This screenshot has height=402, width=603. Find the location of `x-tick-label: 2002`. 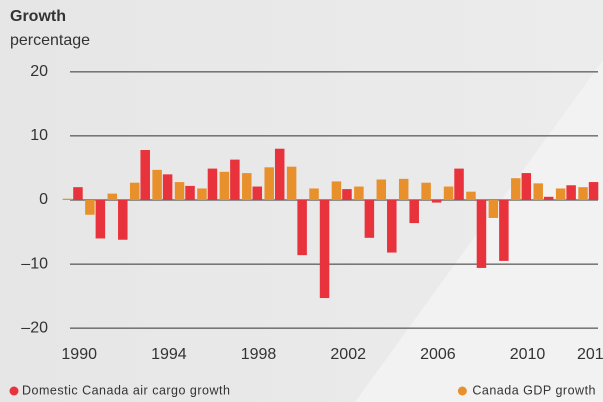

x-tick-label: 2002 is located at coordinates (348, 354).